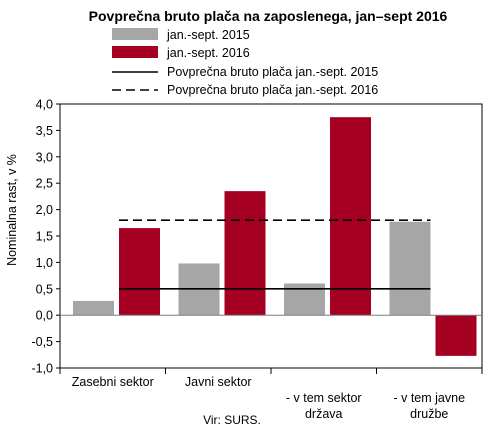  I want to click on legend-label-avg-2016: Povprečna bruto plača jan.-sept. 2016, so click(272, 90).